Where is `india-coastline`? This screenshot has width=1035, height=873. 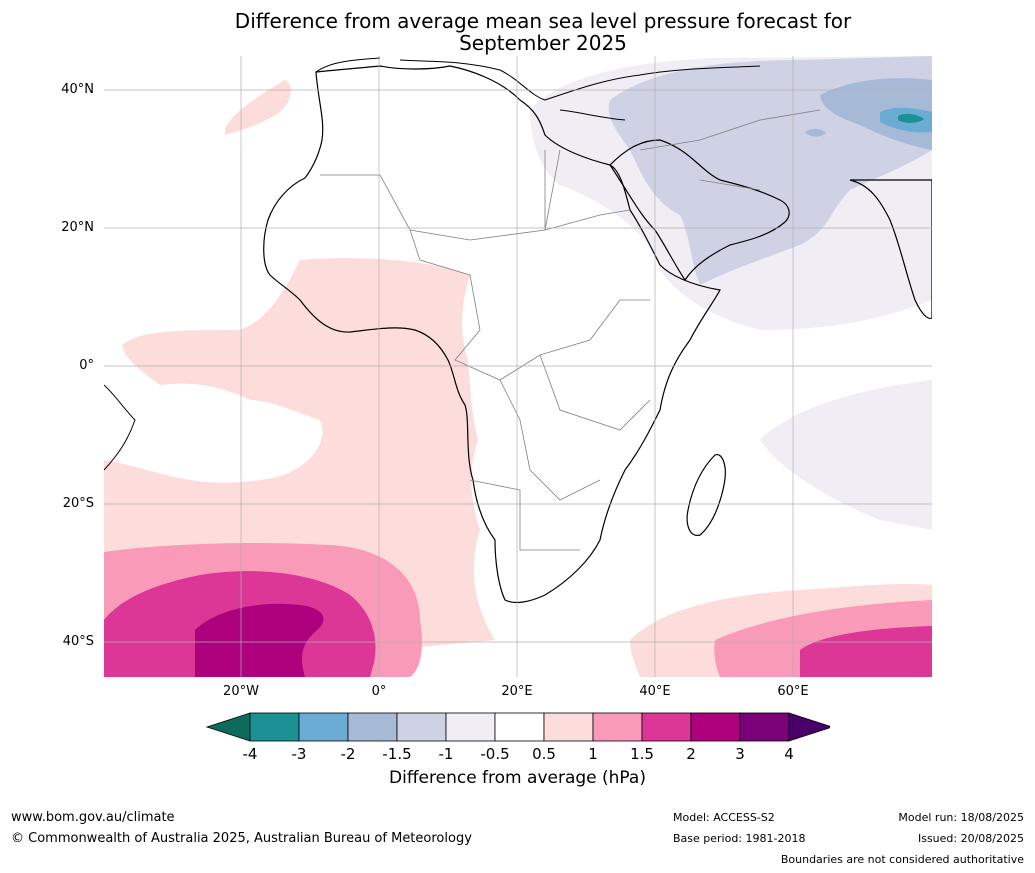 india-coastline is located at coordinates (890, 249).